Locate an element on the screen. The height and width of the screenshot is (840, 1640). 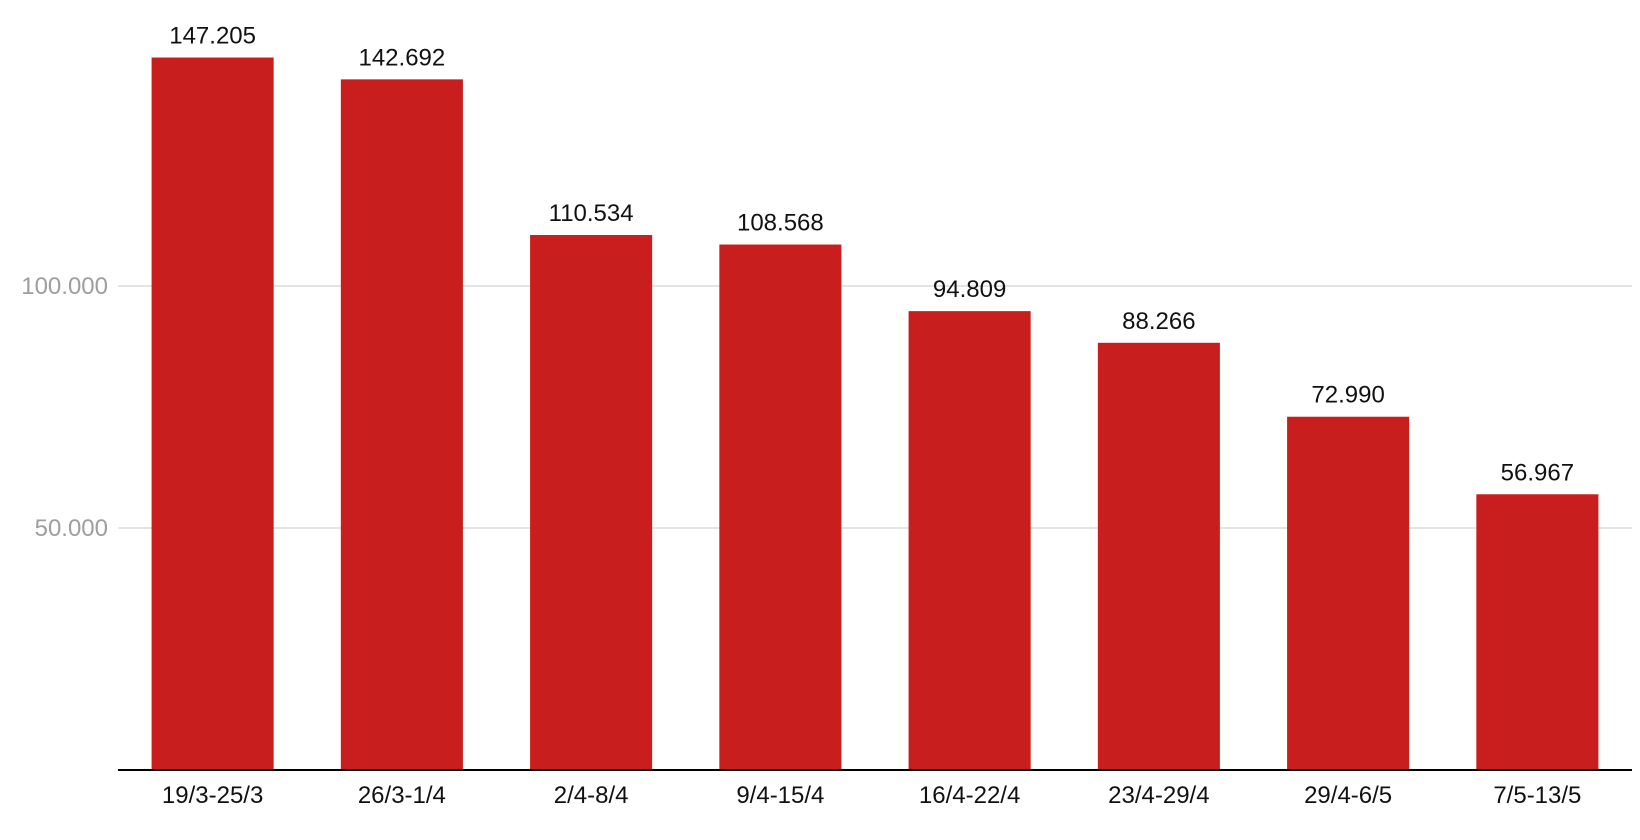
x-tick-label: 2/4-8/4 is located at coordinates (591, 795).